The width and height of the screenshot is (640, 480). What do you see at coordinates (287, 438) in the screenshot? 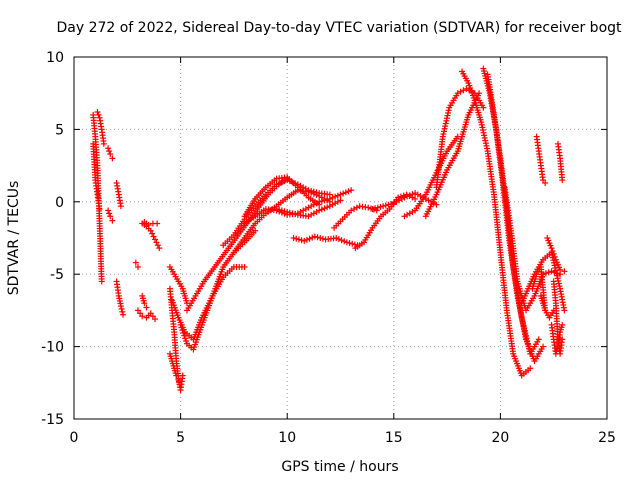
I see `x-tick-label: 10` at bounding box center [287, 438].